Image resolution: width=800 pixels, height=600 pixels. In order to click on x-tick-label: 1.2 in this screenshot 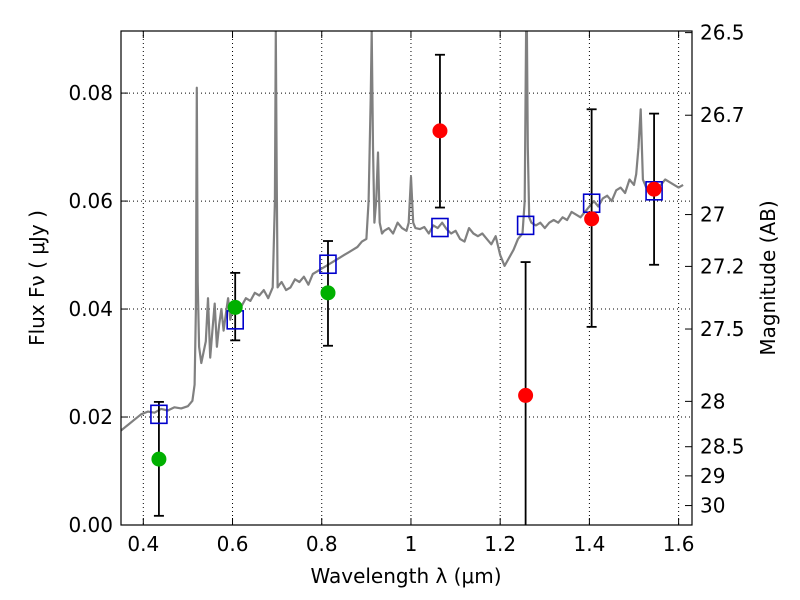, I will do `click(500, 544)`.